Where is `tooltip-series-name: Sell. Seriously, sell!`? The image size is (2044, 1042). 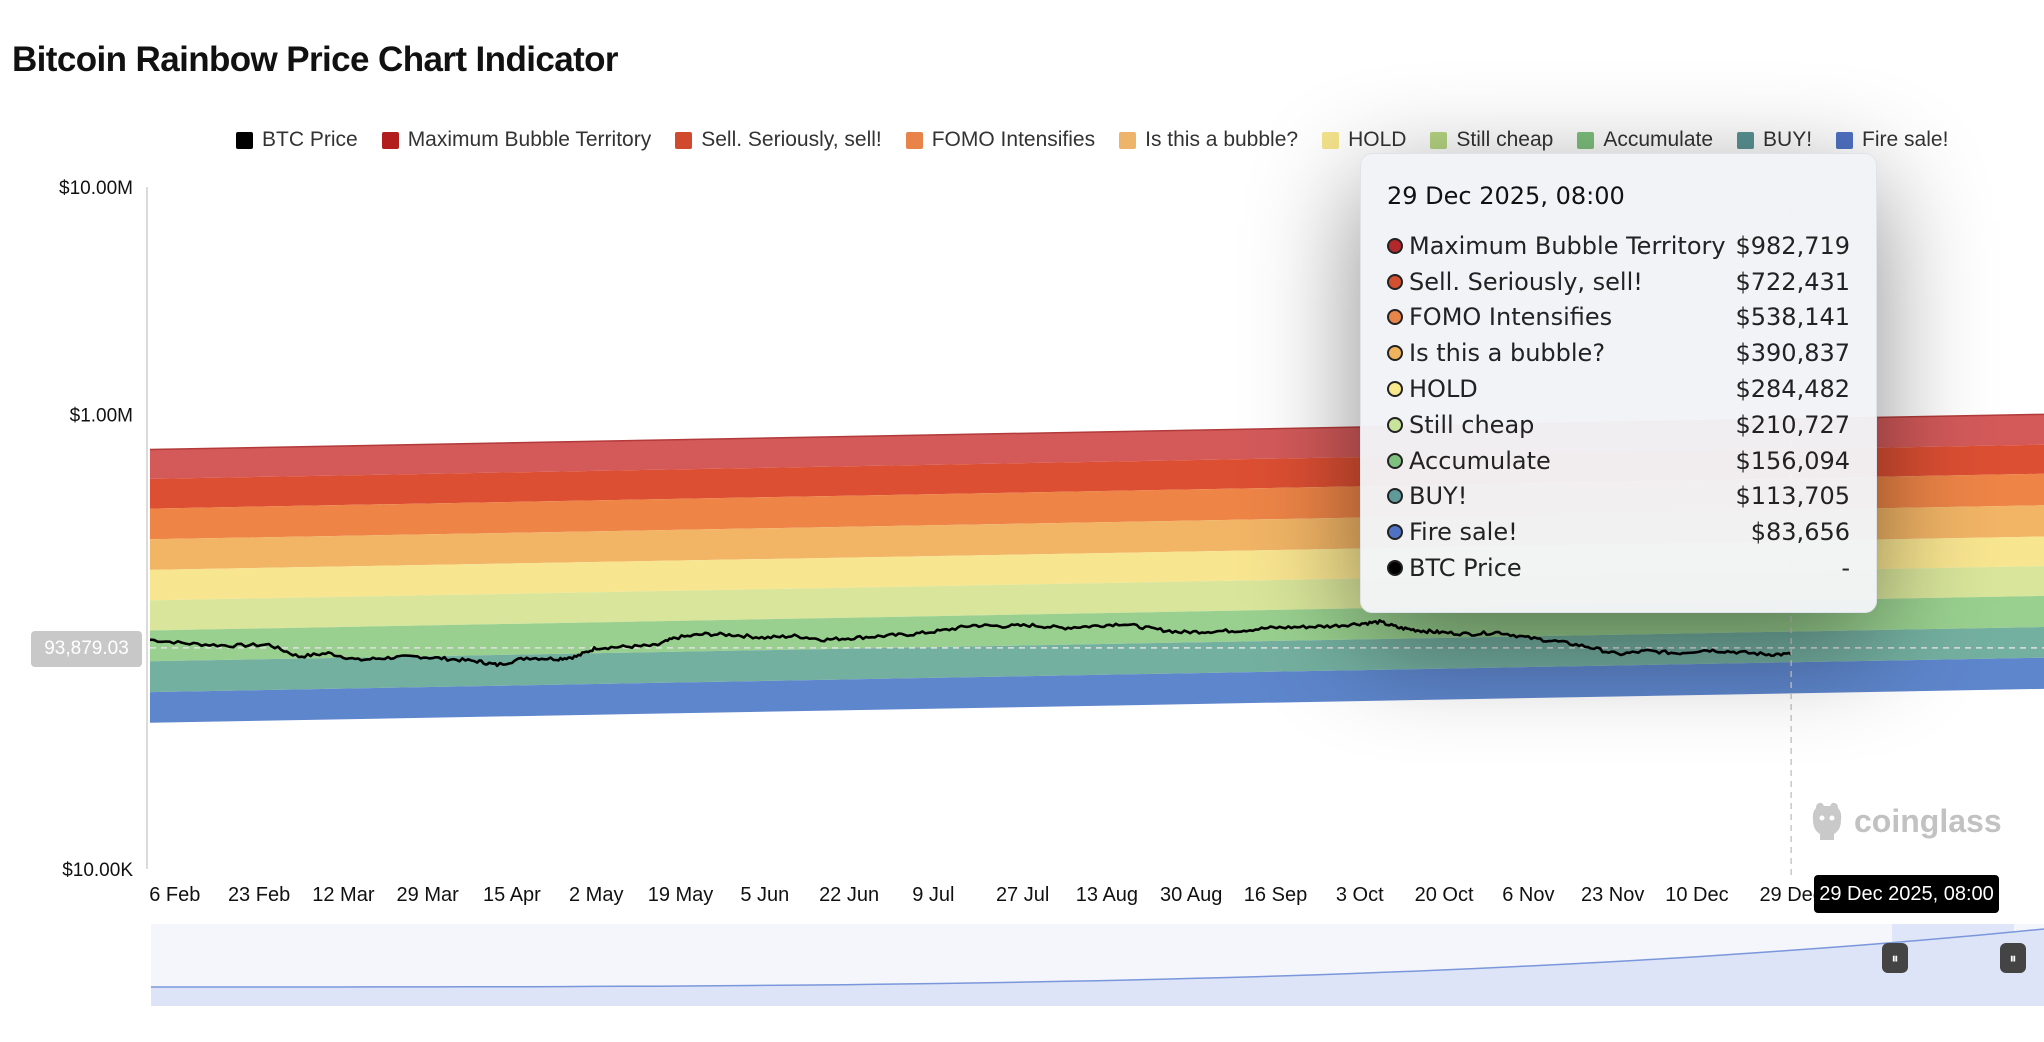
tooltip-series-name: Sell. Seriously, sell! is located at coordinates (1526, 281).